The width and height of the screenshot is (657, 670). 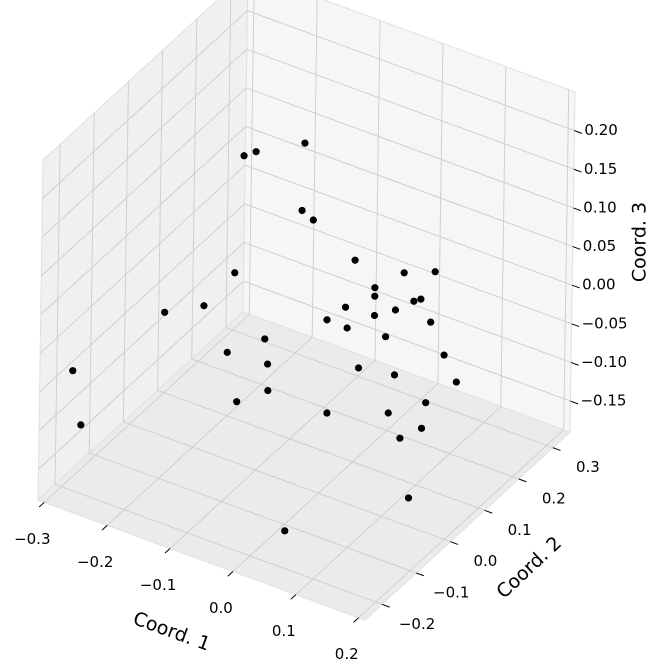 I want to click on z-tick-label: 0.10, so click(x=599, y=207).